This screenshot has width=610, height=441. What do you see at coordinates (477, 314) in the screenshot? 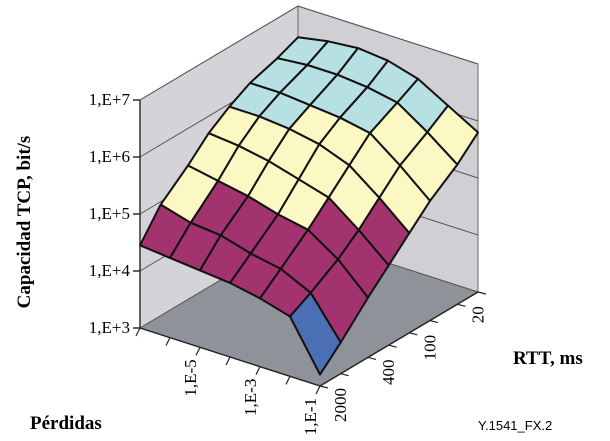
I see `rtt-tick-label: 20` at bounding box center [477, 314].